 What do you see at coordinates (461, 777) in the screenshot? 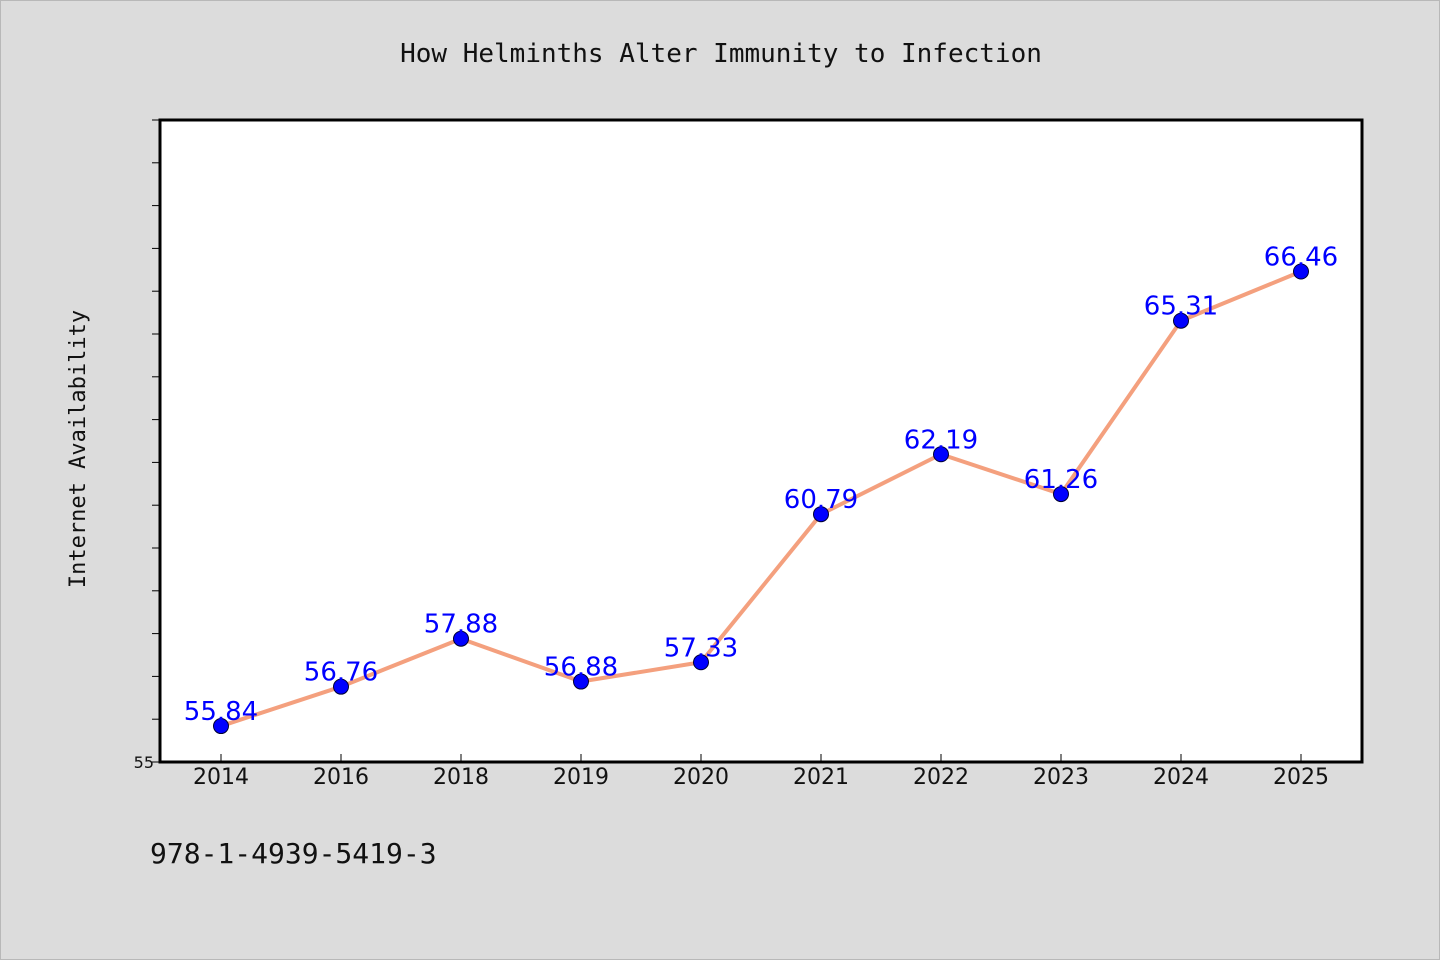
I see `x-tick-label: 2018` at bounding box center [461, 777].